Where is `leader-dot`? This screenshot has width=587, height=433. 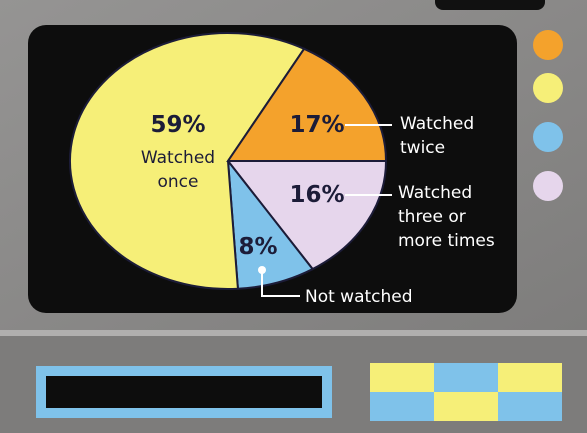 leader-dot is located at coordinates (262, 270).